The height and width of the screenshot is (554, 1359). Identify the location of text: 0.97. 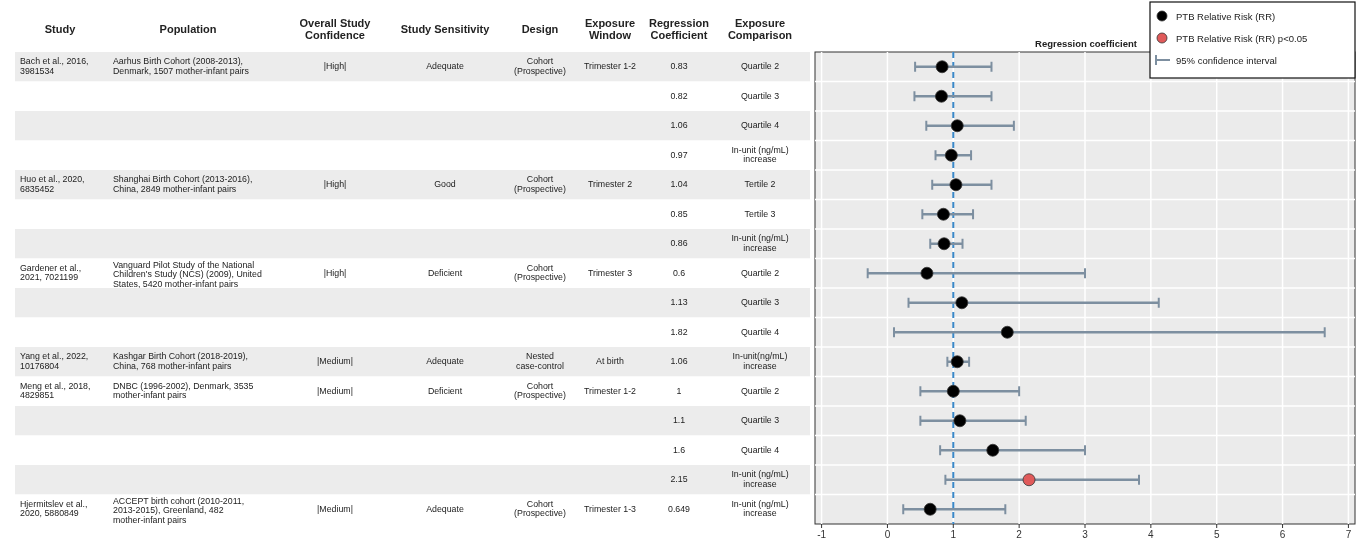
(679, 154).